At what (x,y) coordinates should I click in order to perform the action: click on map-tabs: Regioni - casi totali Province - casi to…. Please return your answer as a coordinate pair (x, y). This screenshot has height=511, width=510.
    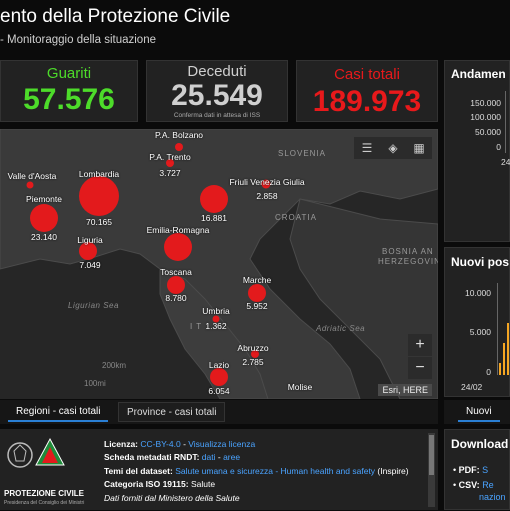
    Looking at the image, I should click on (219, 412).